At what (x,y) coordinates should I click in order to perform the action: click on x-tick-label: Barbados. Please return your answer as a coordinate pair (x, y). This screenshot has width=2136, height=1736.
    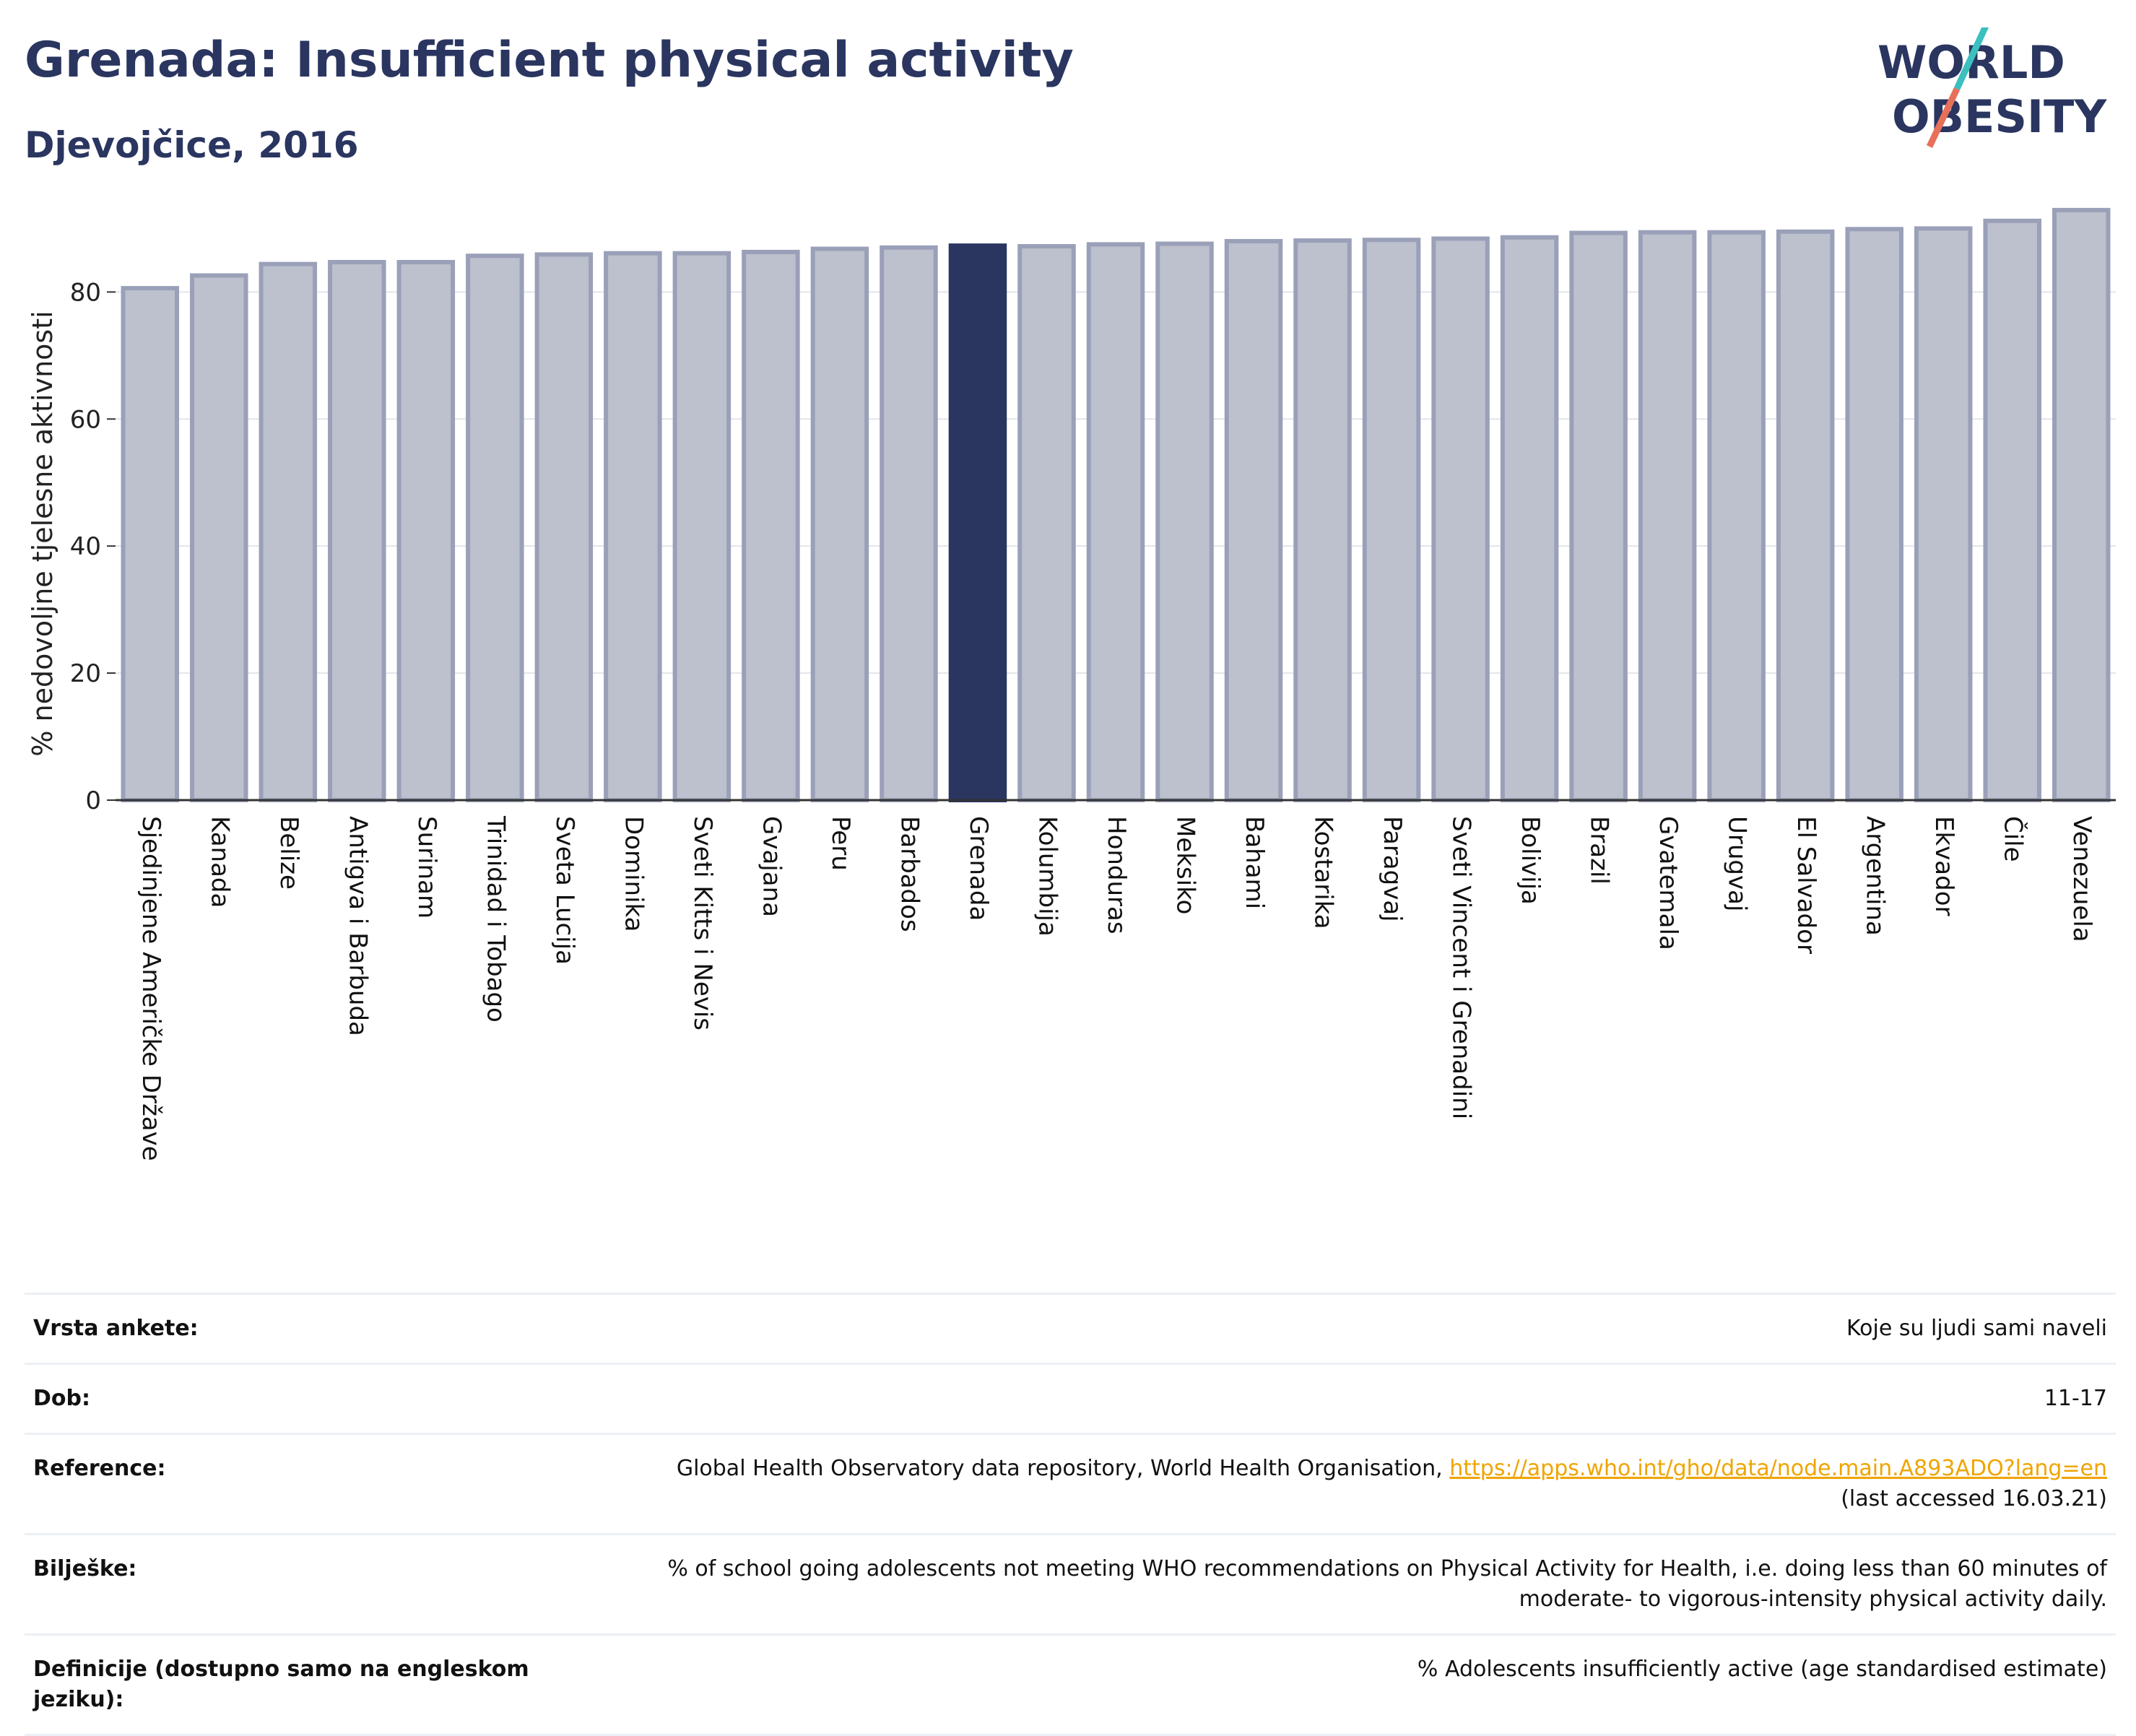
    Looking at the image, I should click on (910, 874).